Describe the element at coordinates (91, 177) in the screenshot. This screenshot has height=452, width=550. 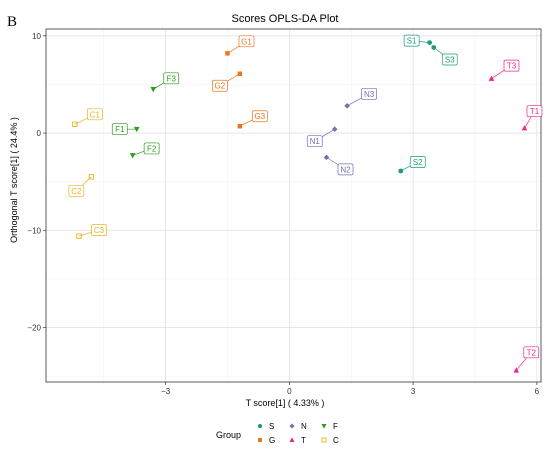
I see `point-C2` at that location.